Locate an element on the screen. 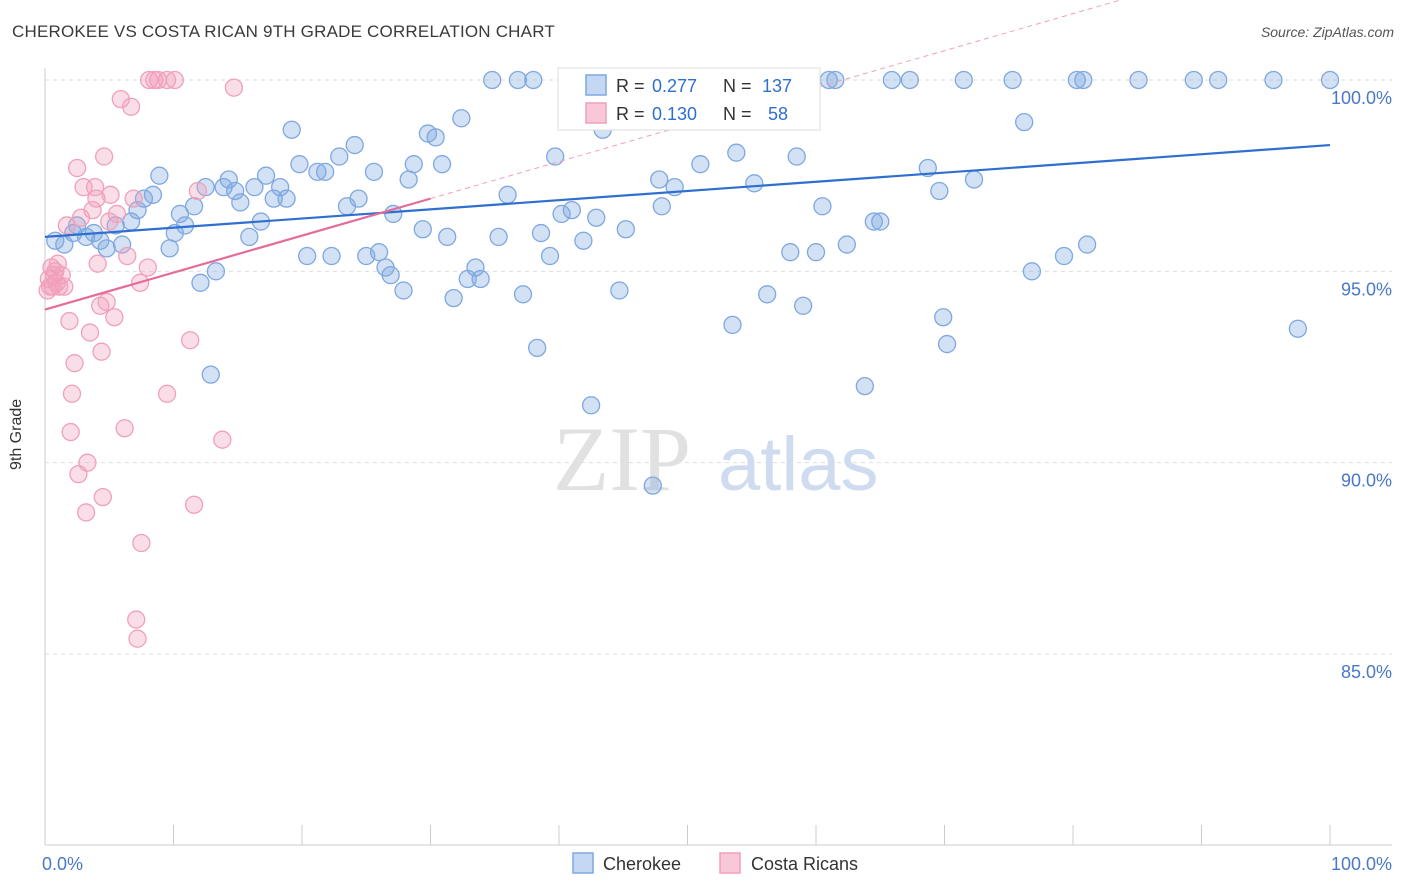 This screenshot has height=892, width=1406. trend-extension-costa-ricans is located at coordinates (776, 100).